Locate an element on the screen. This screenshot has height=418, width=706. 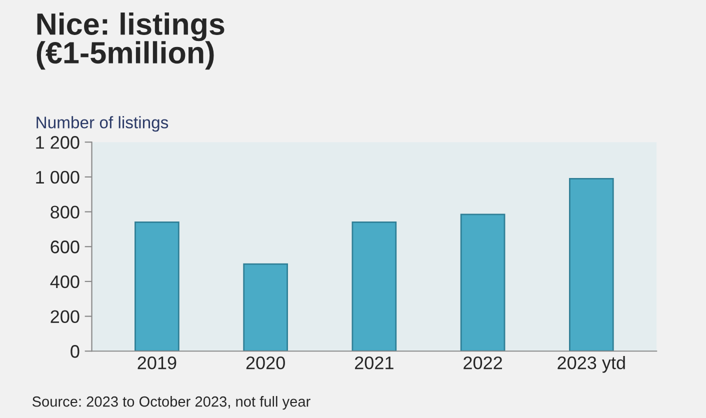
y-tick-label: 1 200 is located at coordinates (58, 142).